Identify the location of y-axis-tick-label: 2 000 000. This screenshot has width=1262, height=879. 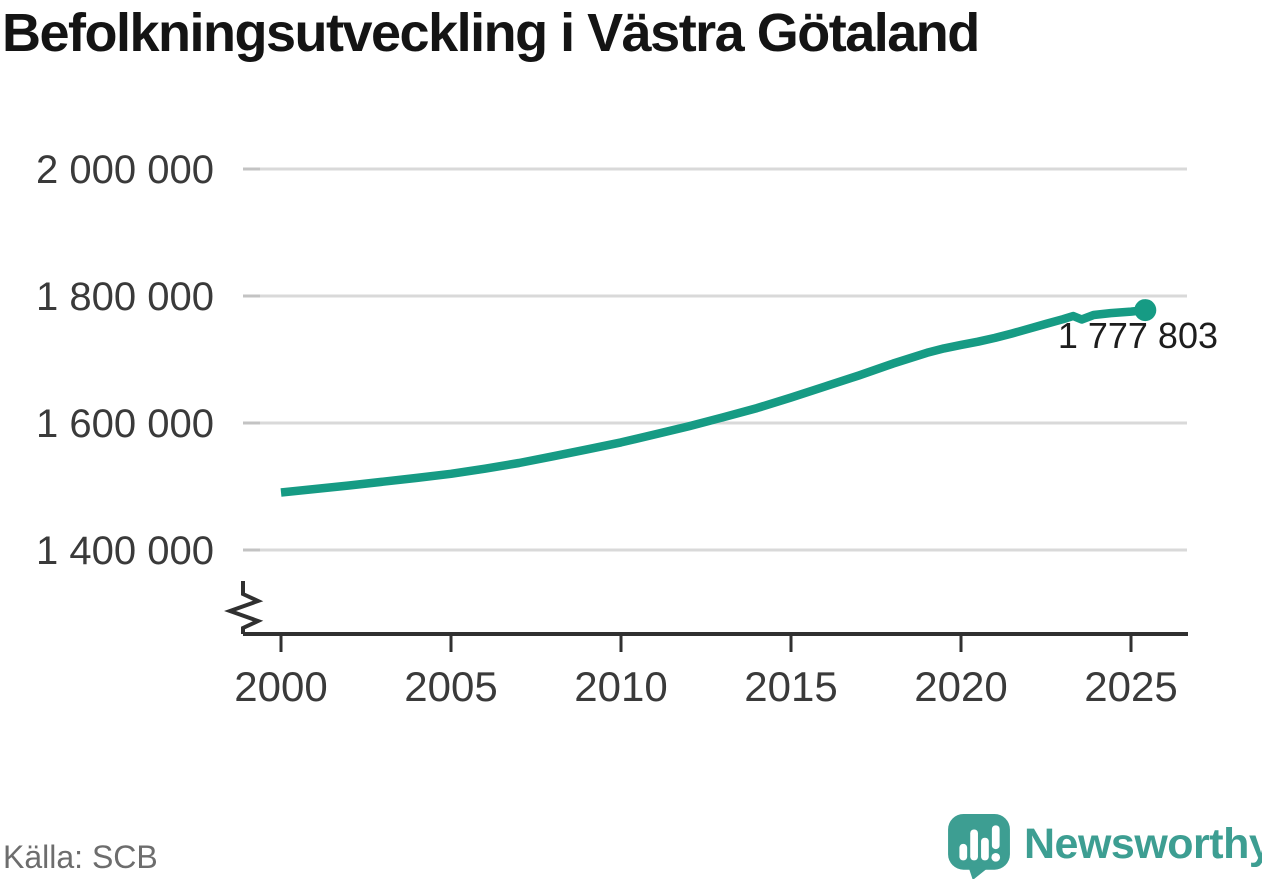
(125, 170).